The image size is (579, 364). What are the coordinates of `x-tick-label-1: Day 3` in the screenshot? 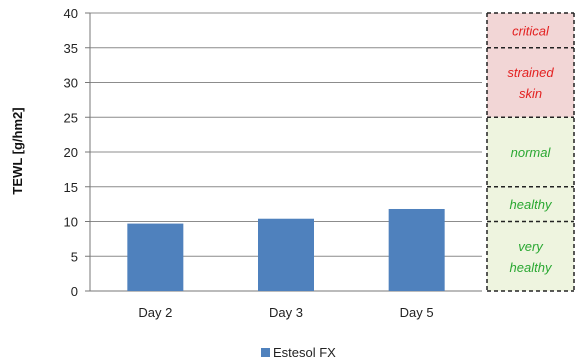 It's located at (286, 312).